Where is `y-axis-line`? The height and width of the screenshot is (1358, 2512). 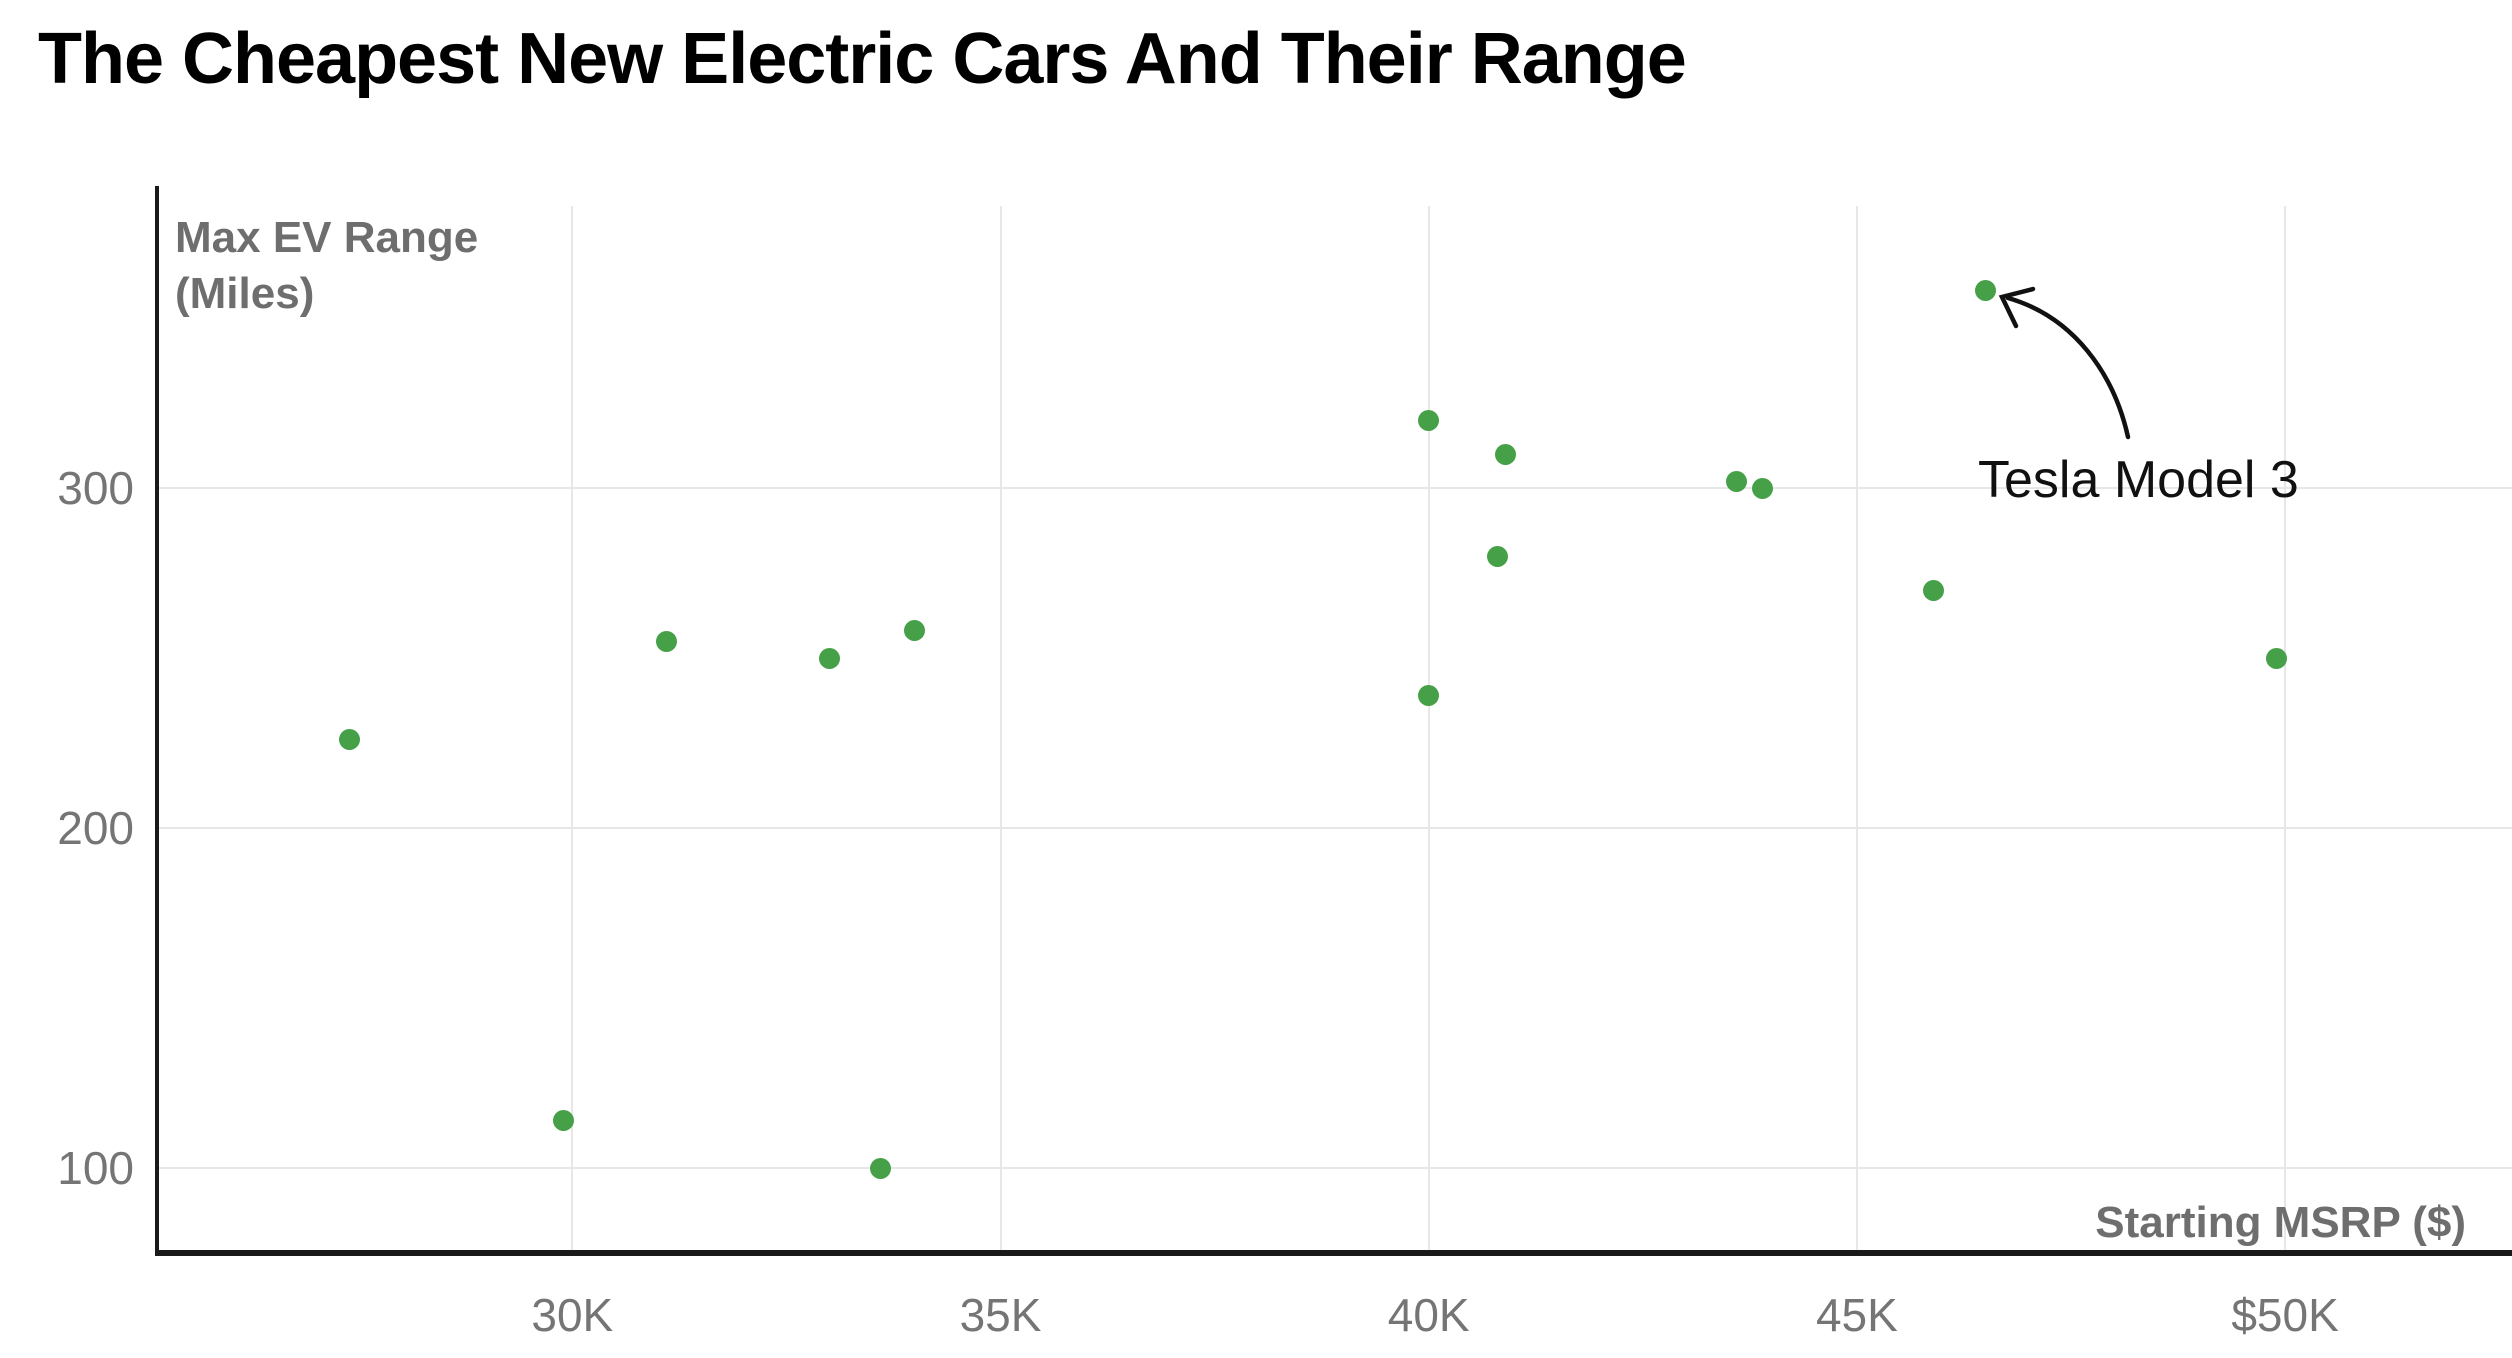
y-axis-line is located at coordinates (157, 721).